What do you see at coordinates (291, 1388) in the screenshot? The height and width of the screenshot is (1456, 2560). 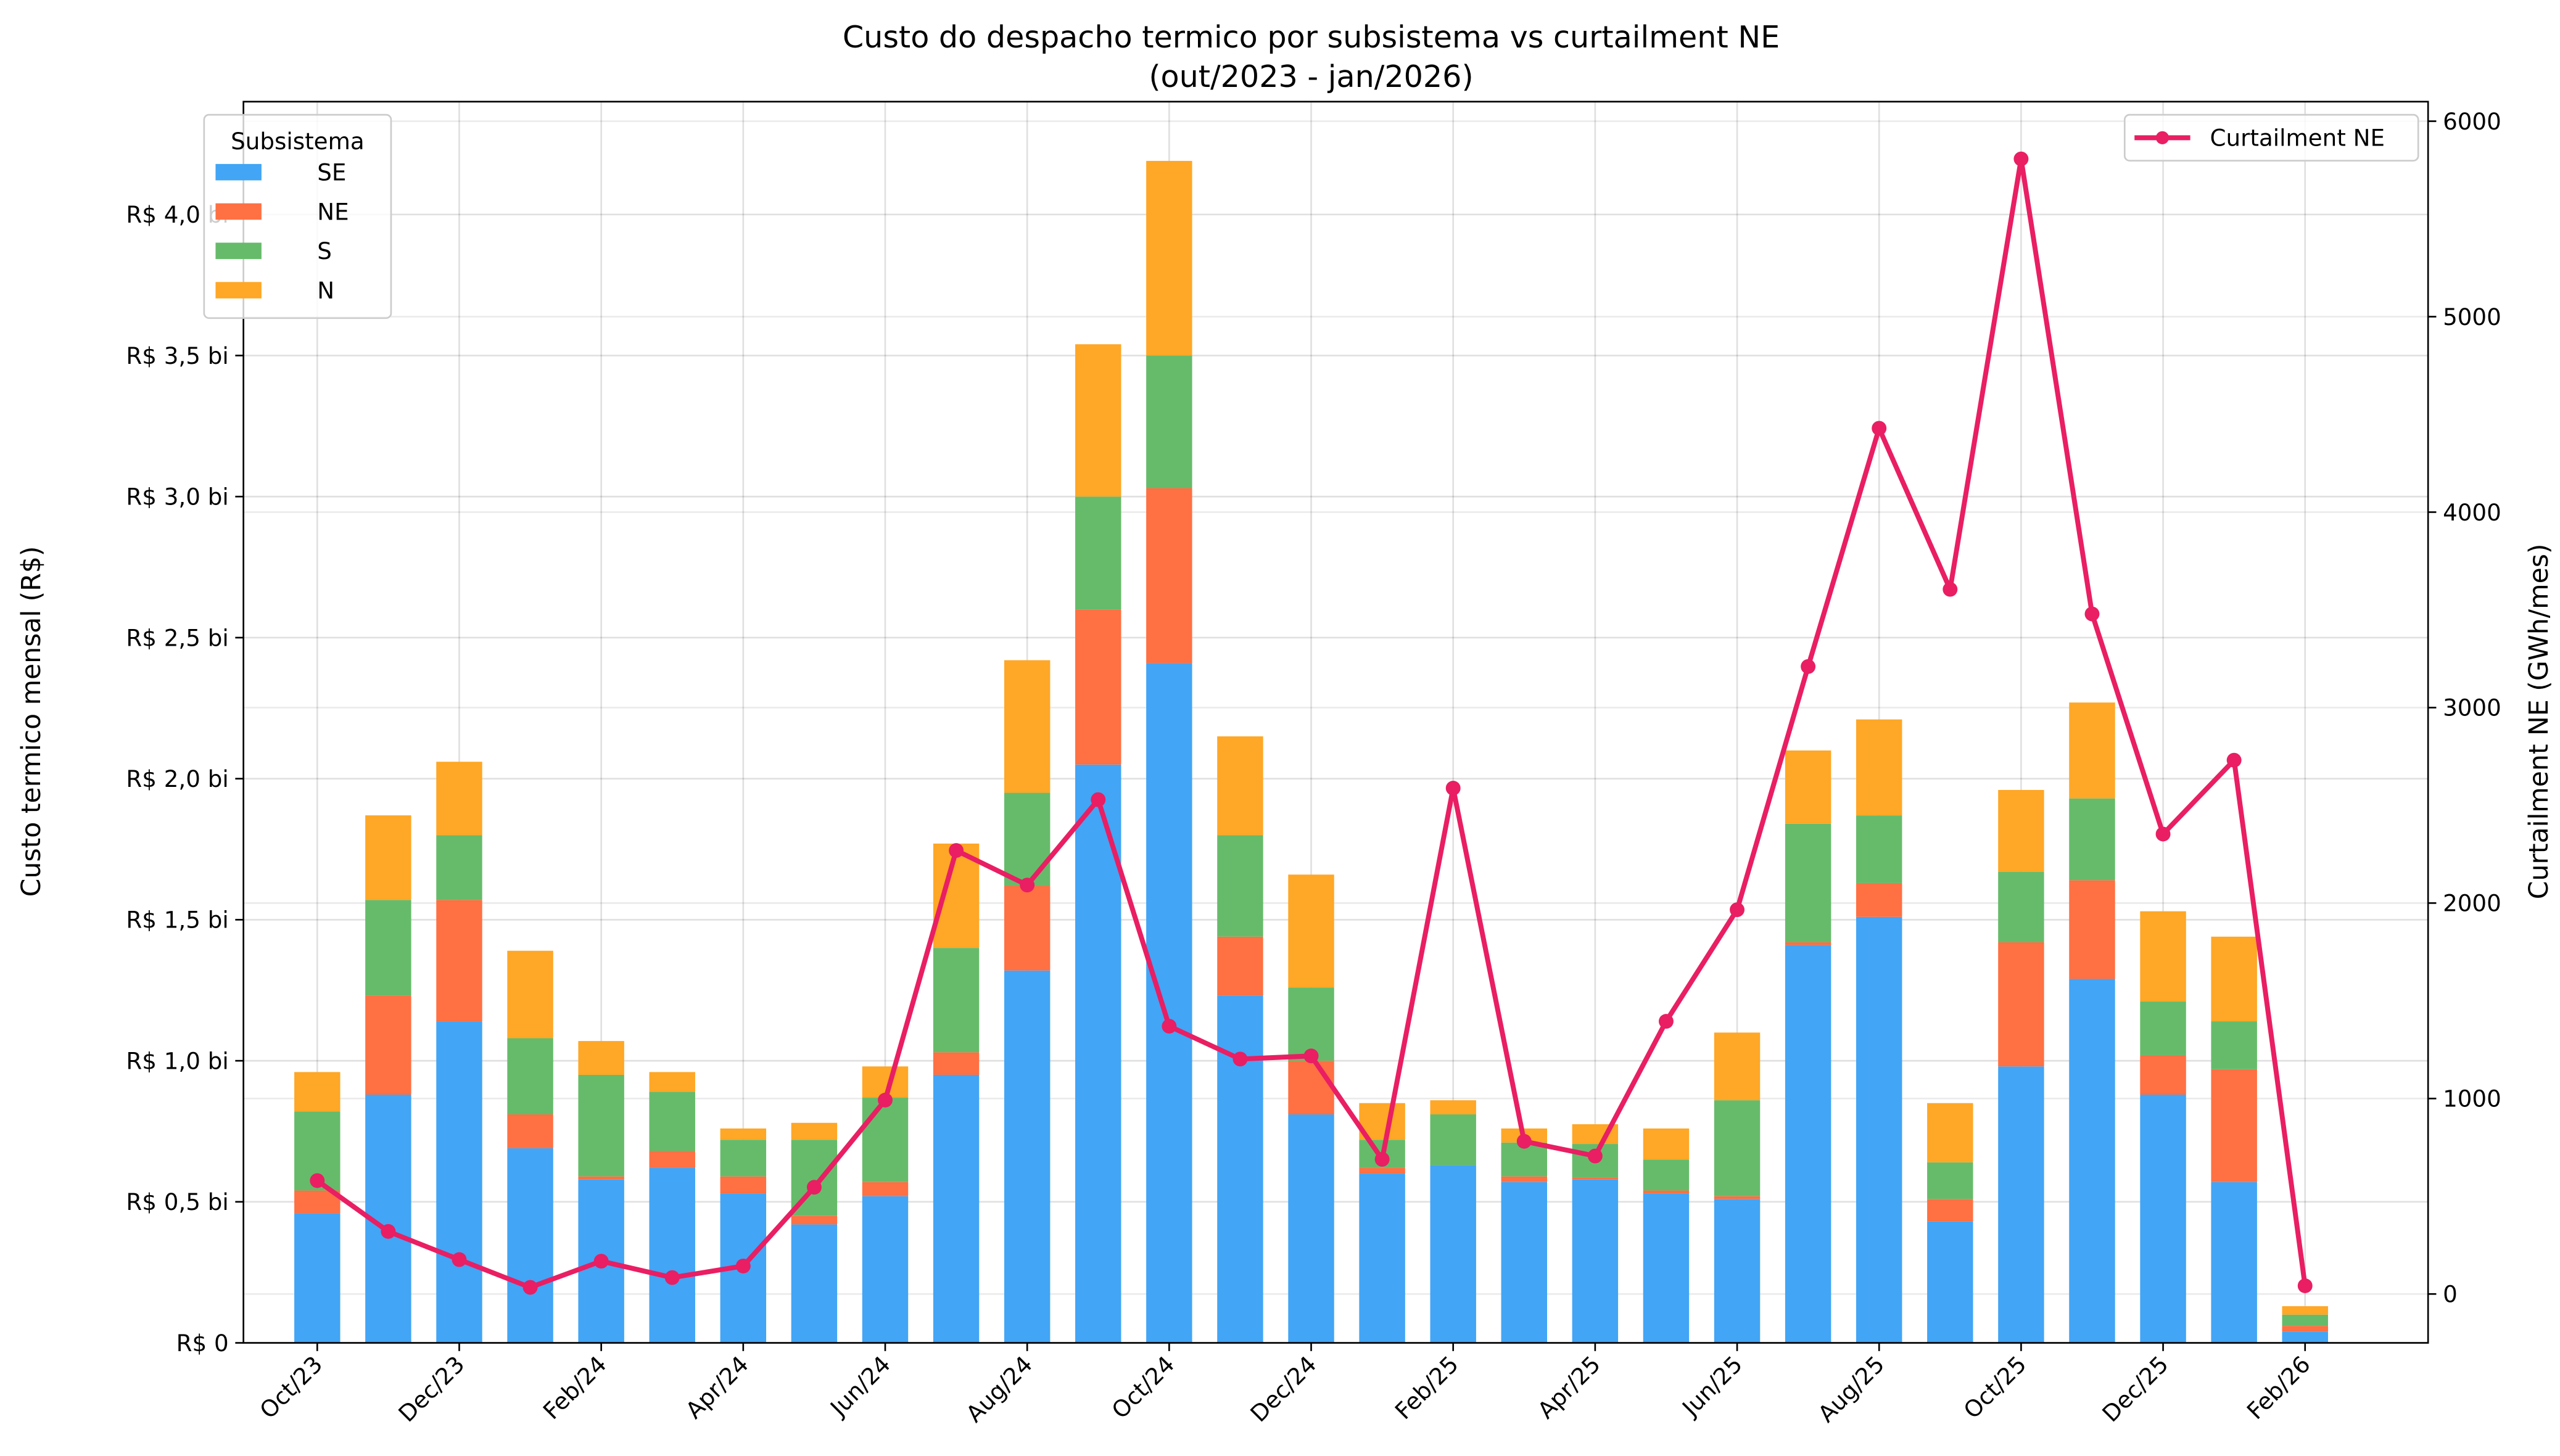 I see `x-tick-label: Oct/23` at bounding box center [291, 1388].